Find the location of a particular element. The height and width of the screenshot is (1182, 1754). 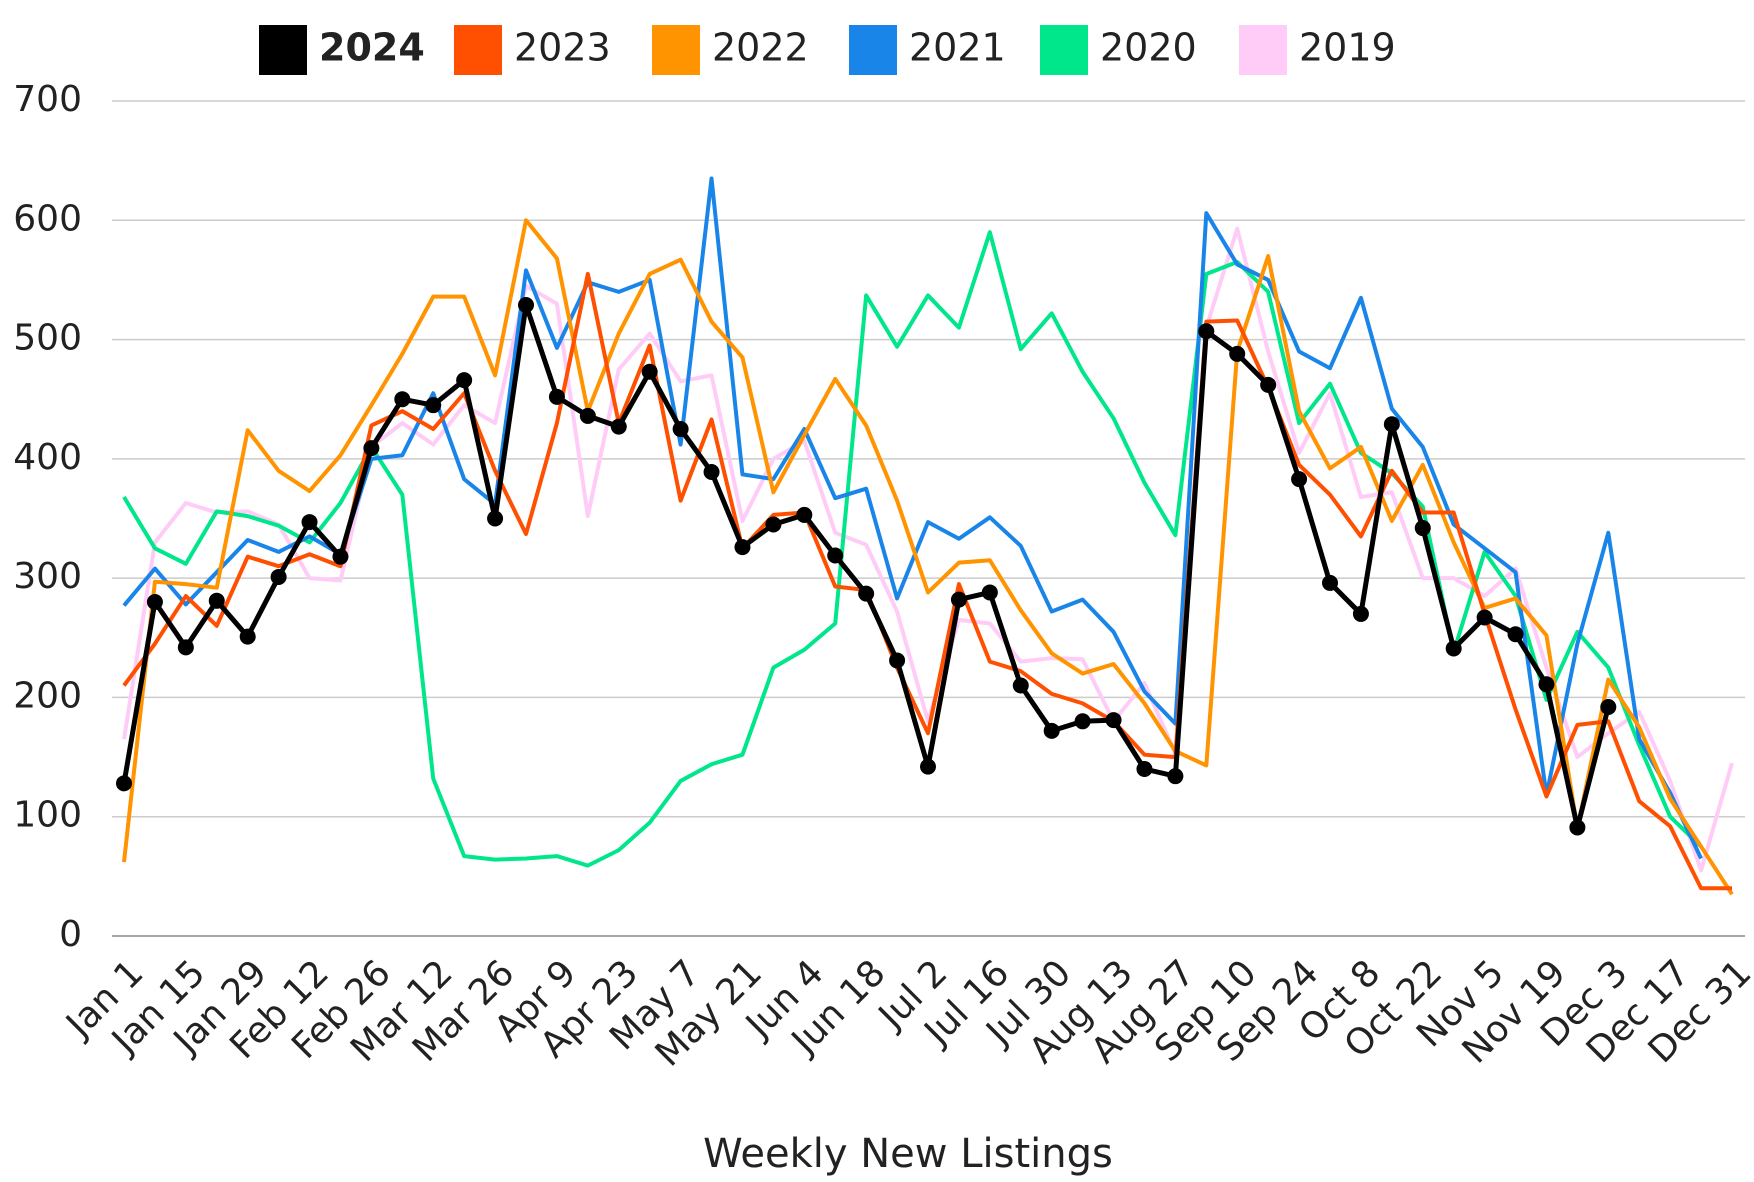

legend-label: 2022 is located at coordinates (760, 48).